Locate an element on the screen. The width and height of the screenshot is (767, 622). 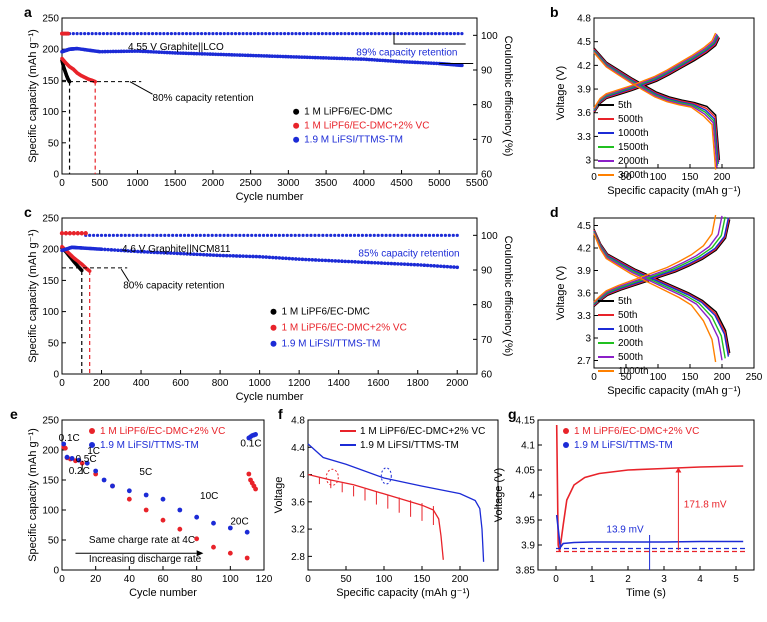
y2-tick-label: 80 is located at coordinates (487, 105).